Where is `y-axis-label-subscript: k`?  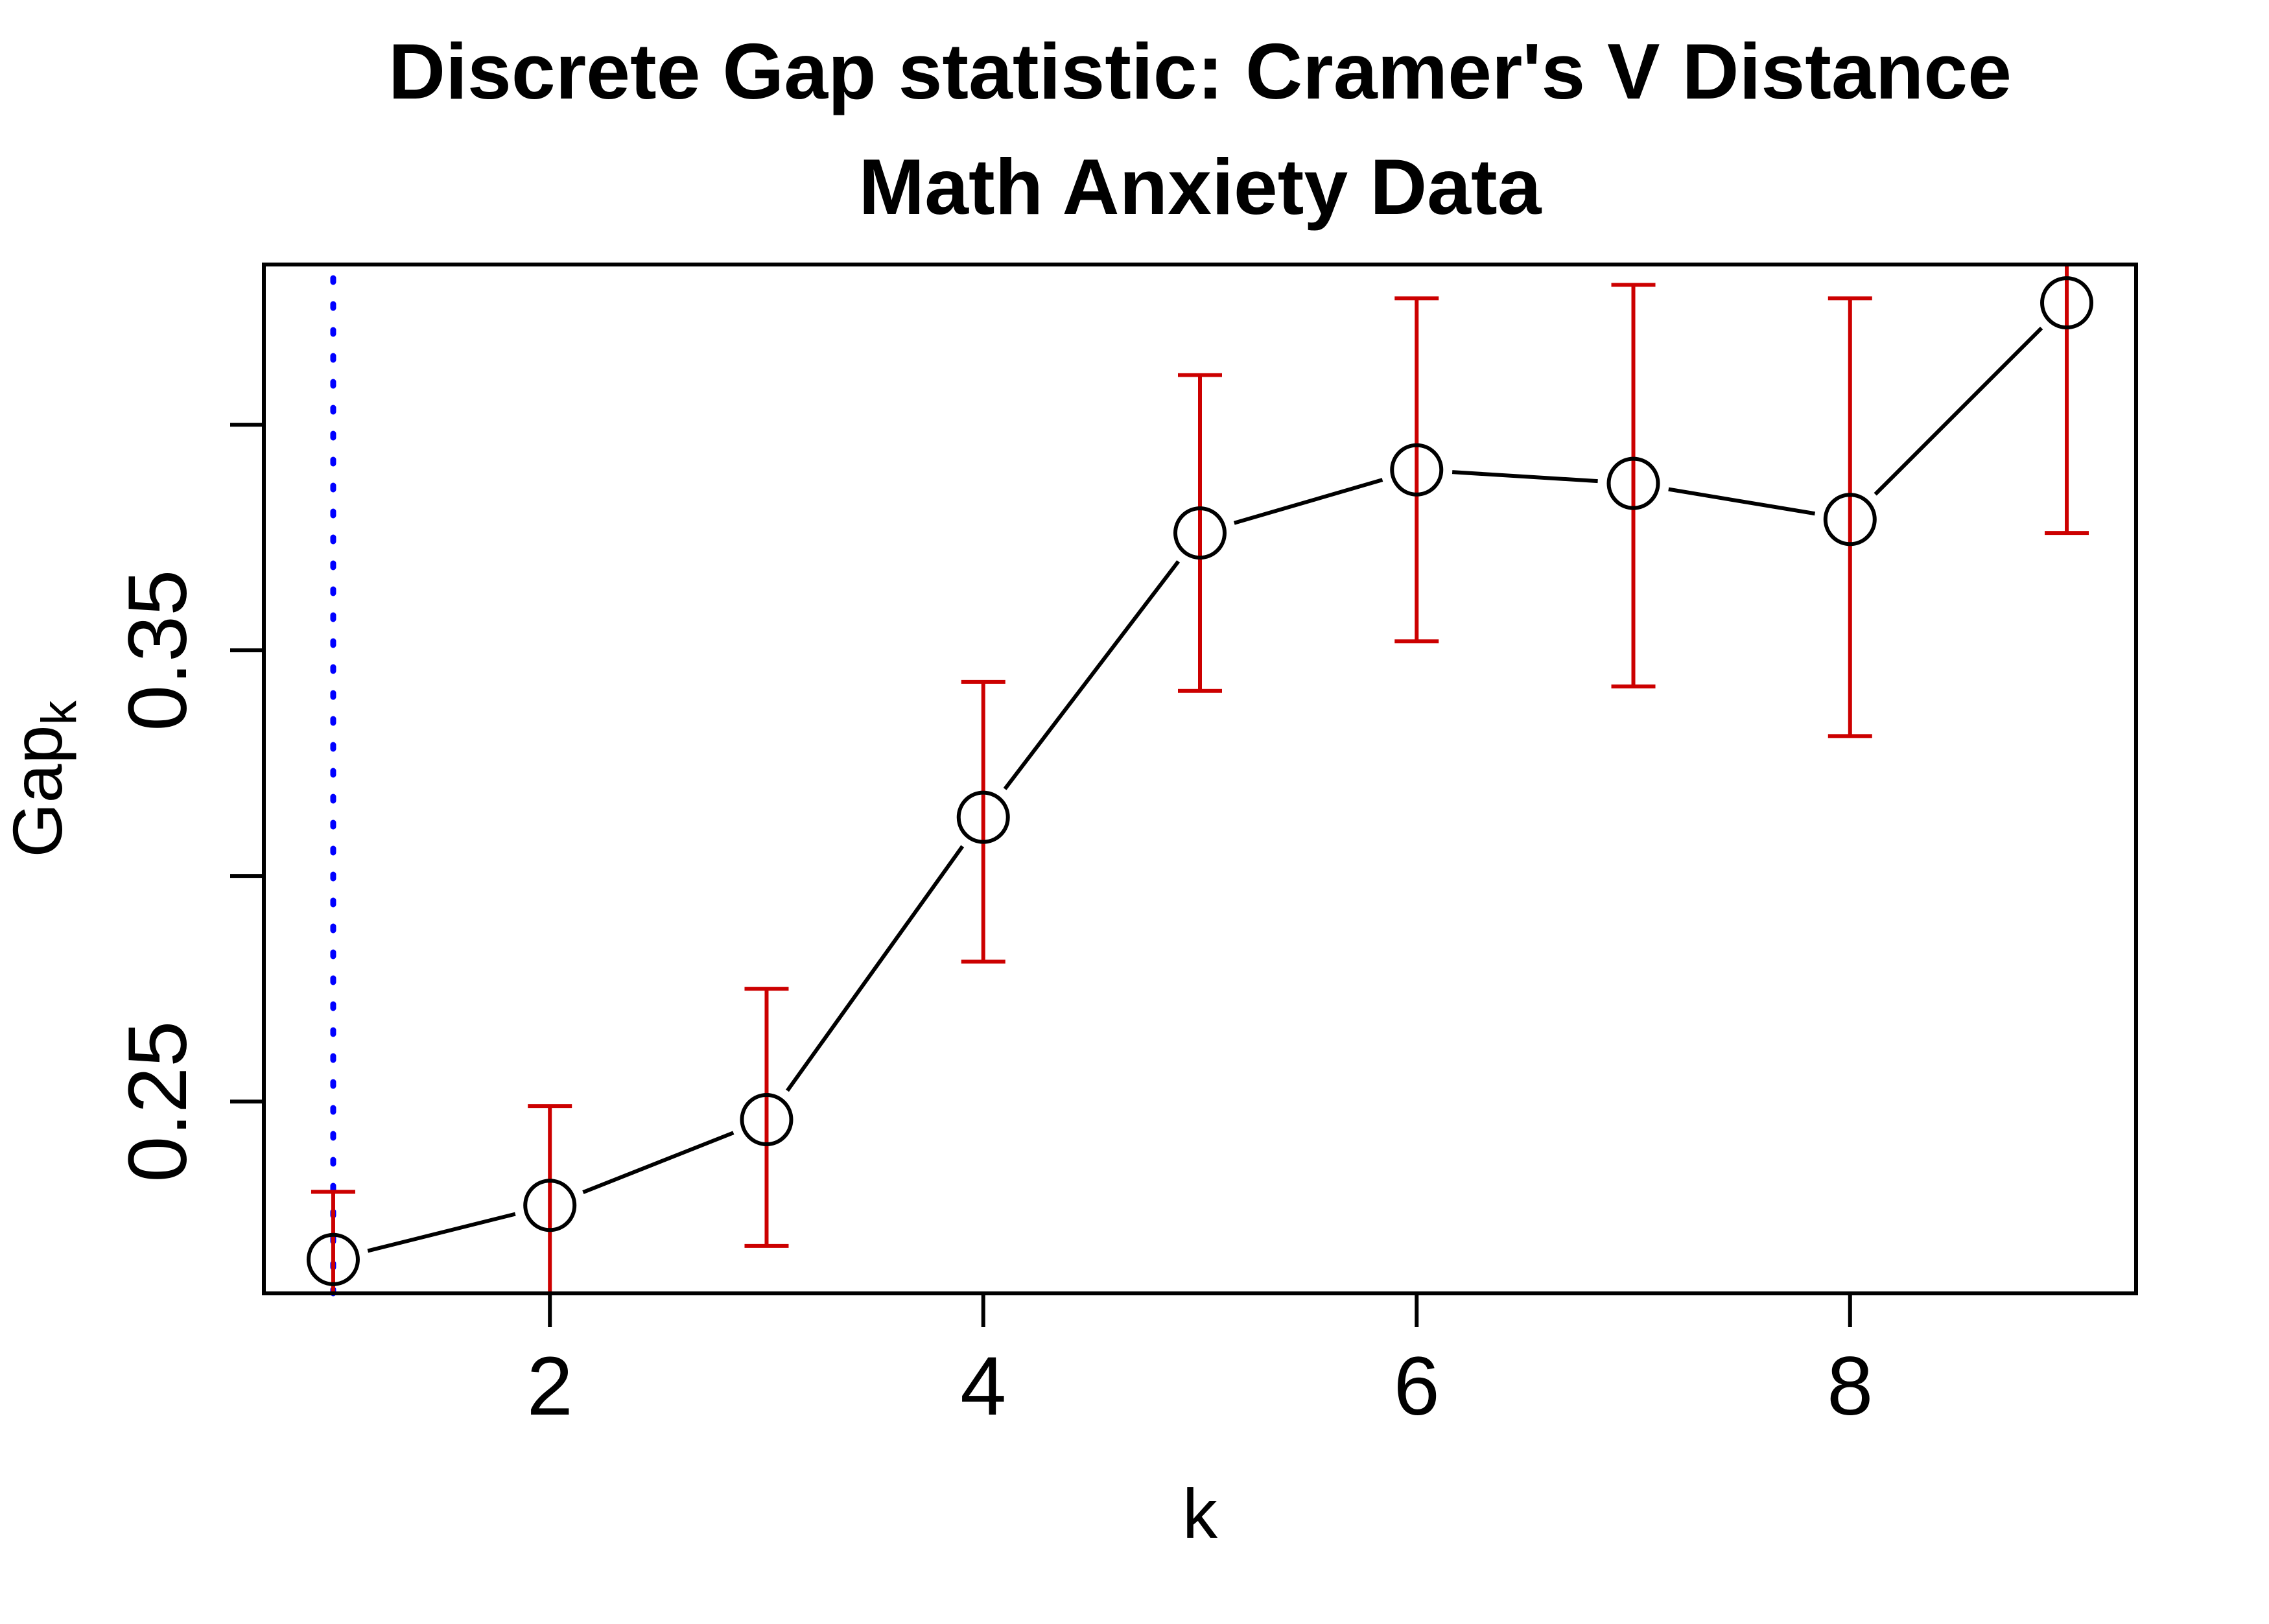
y-axis-label-subscript: k is located at coordinates (59, 712).